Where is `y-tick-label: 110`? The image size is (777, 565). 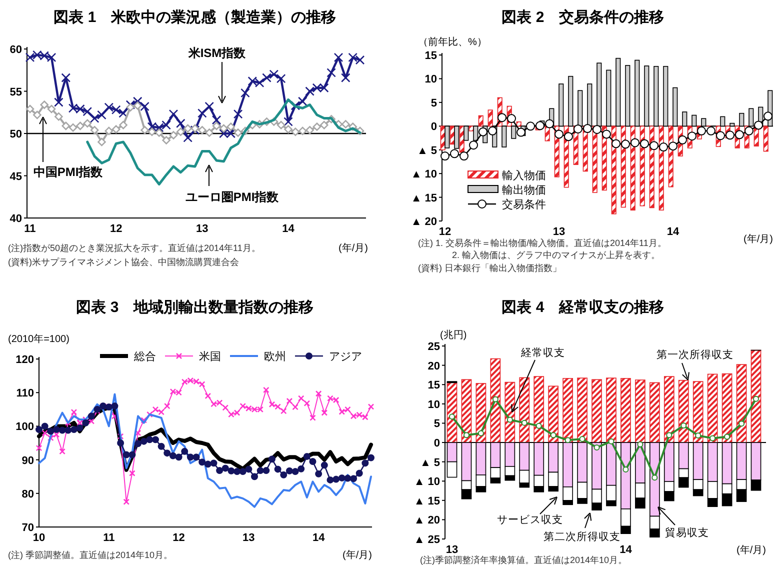
y-tick-label: 110 is located at coordinates (25, 394).